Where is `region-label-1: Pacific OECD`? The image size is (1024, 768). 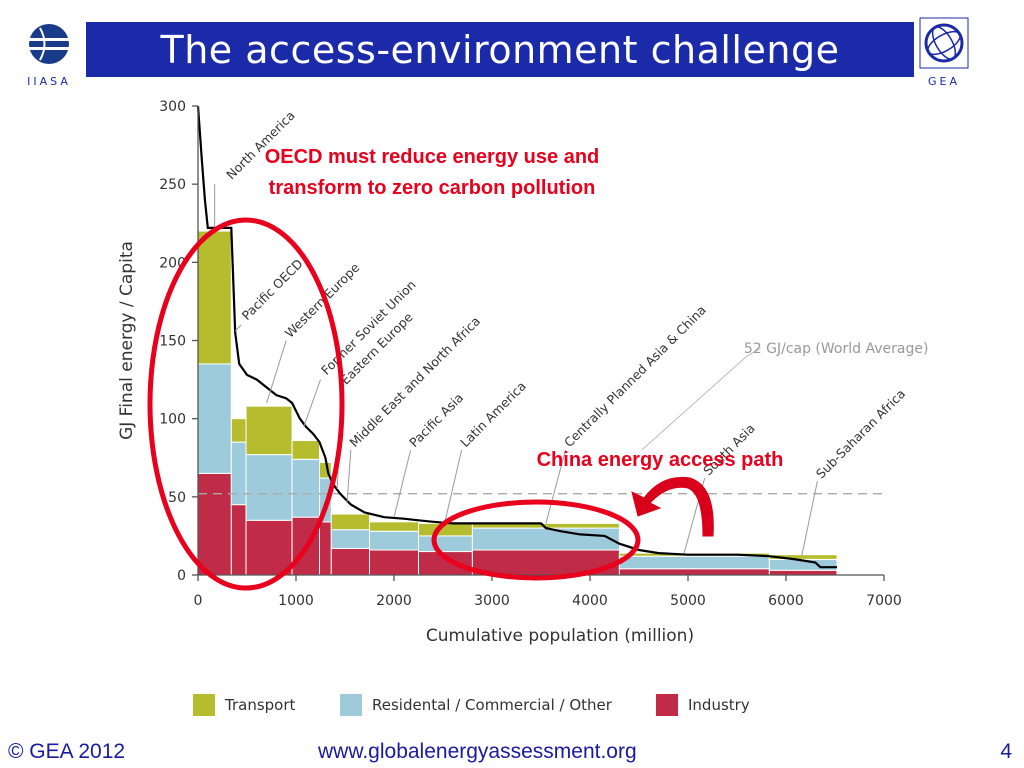 region-label-1: Pacific OECD is located at coordinates (272, 289).